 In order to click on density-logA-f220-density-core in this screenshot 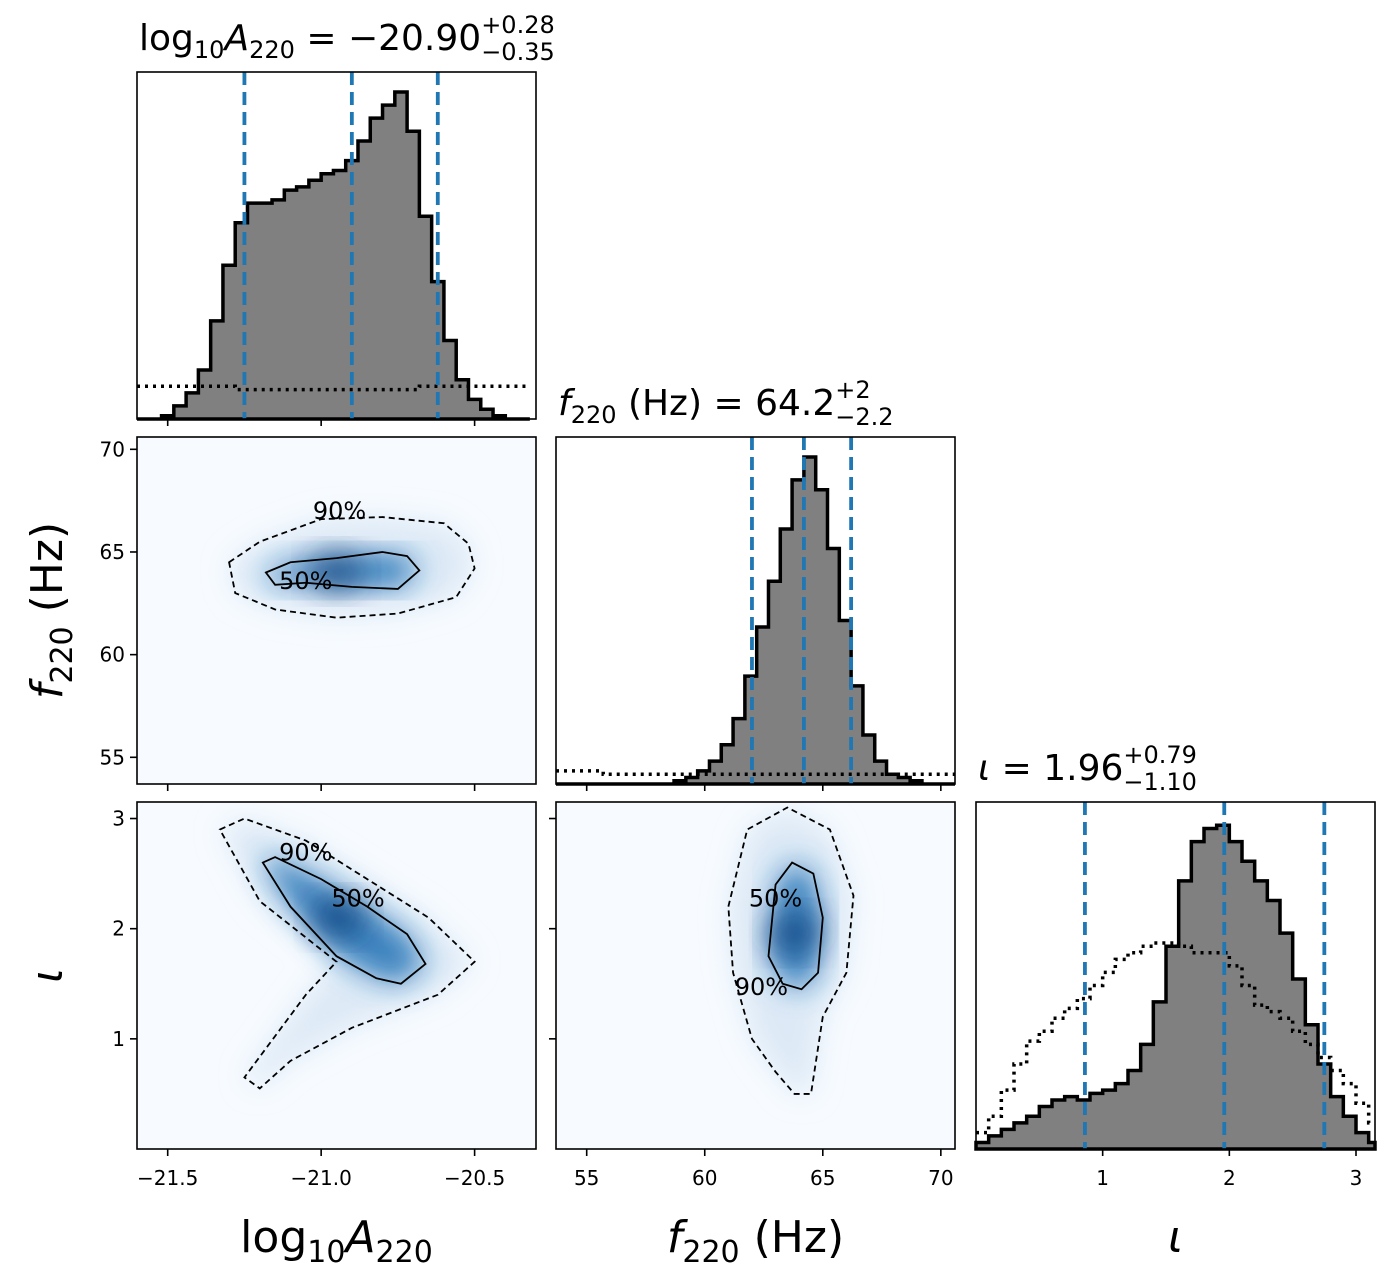, I will do `click(336, 571)`.